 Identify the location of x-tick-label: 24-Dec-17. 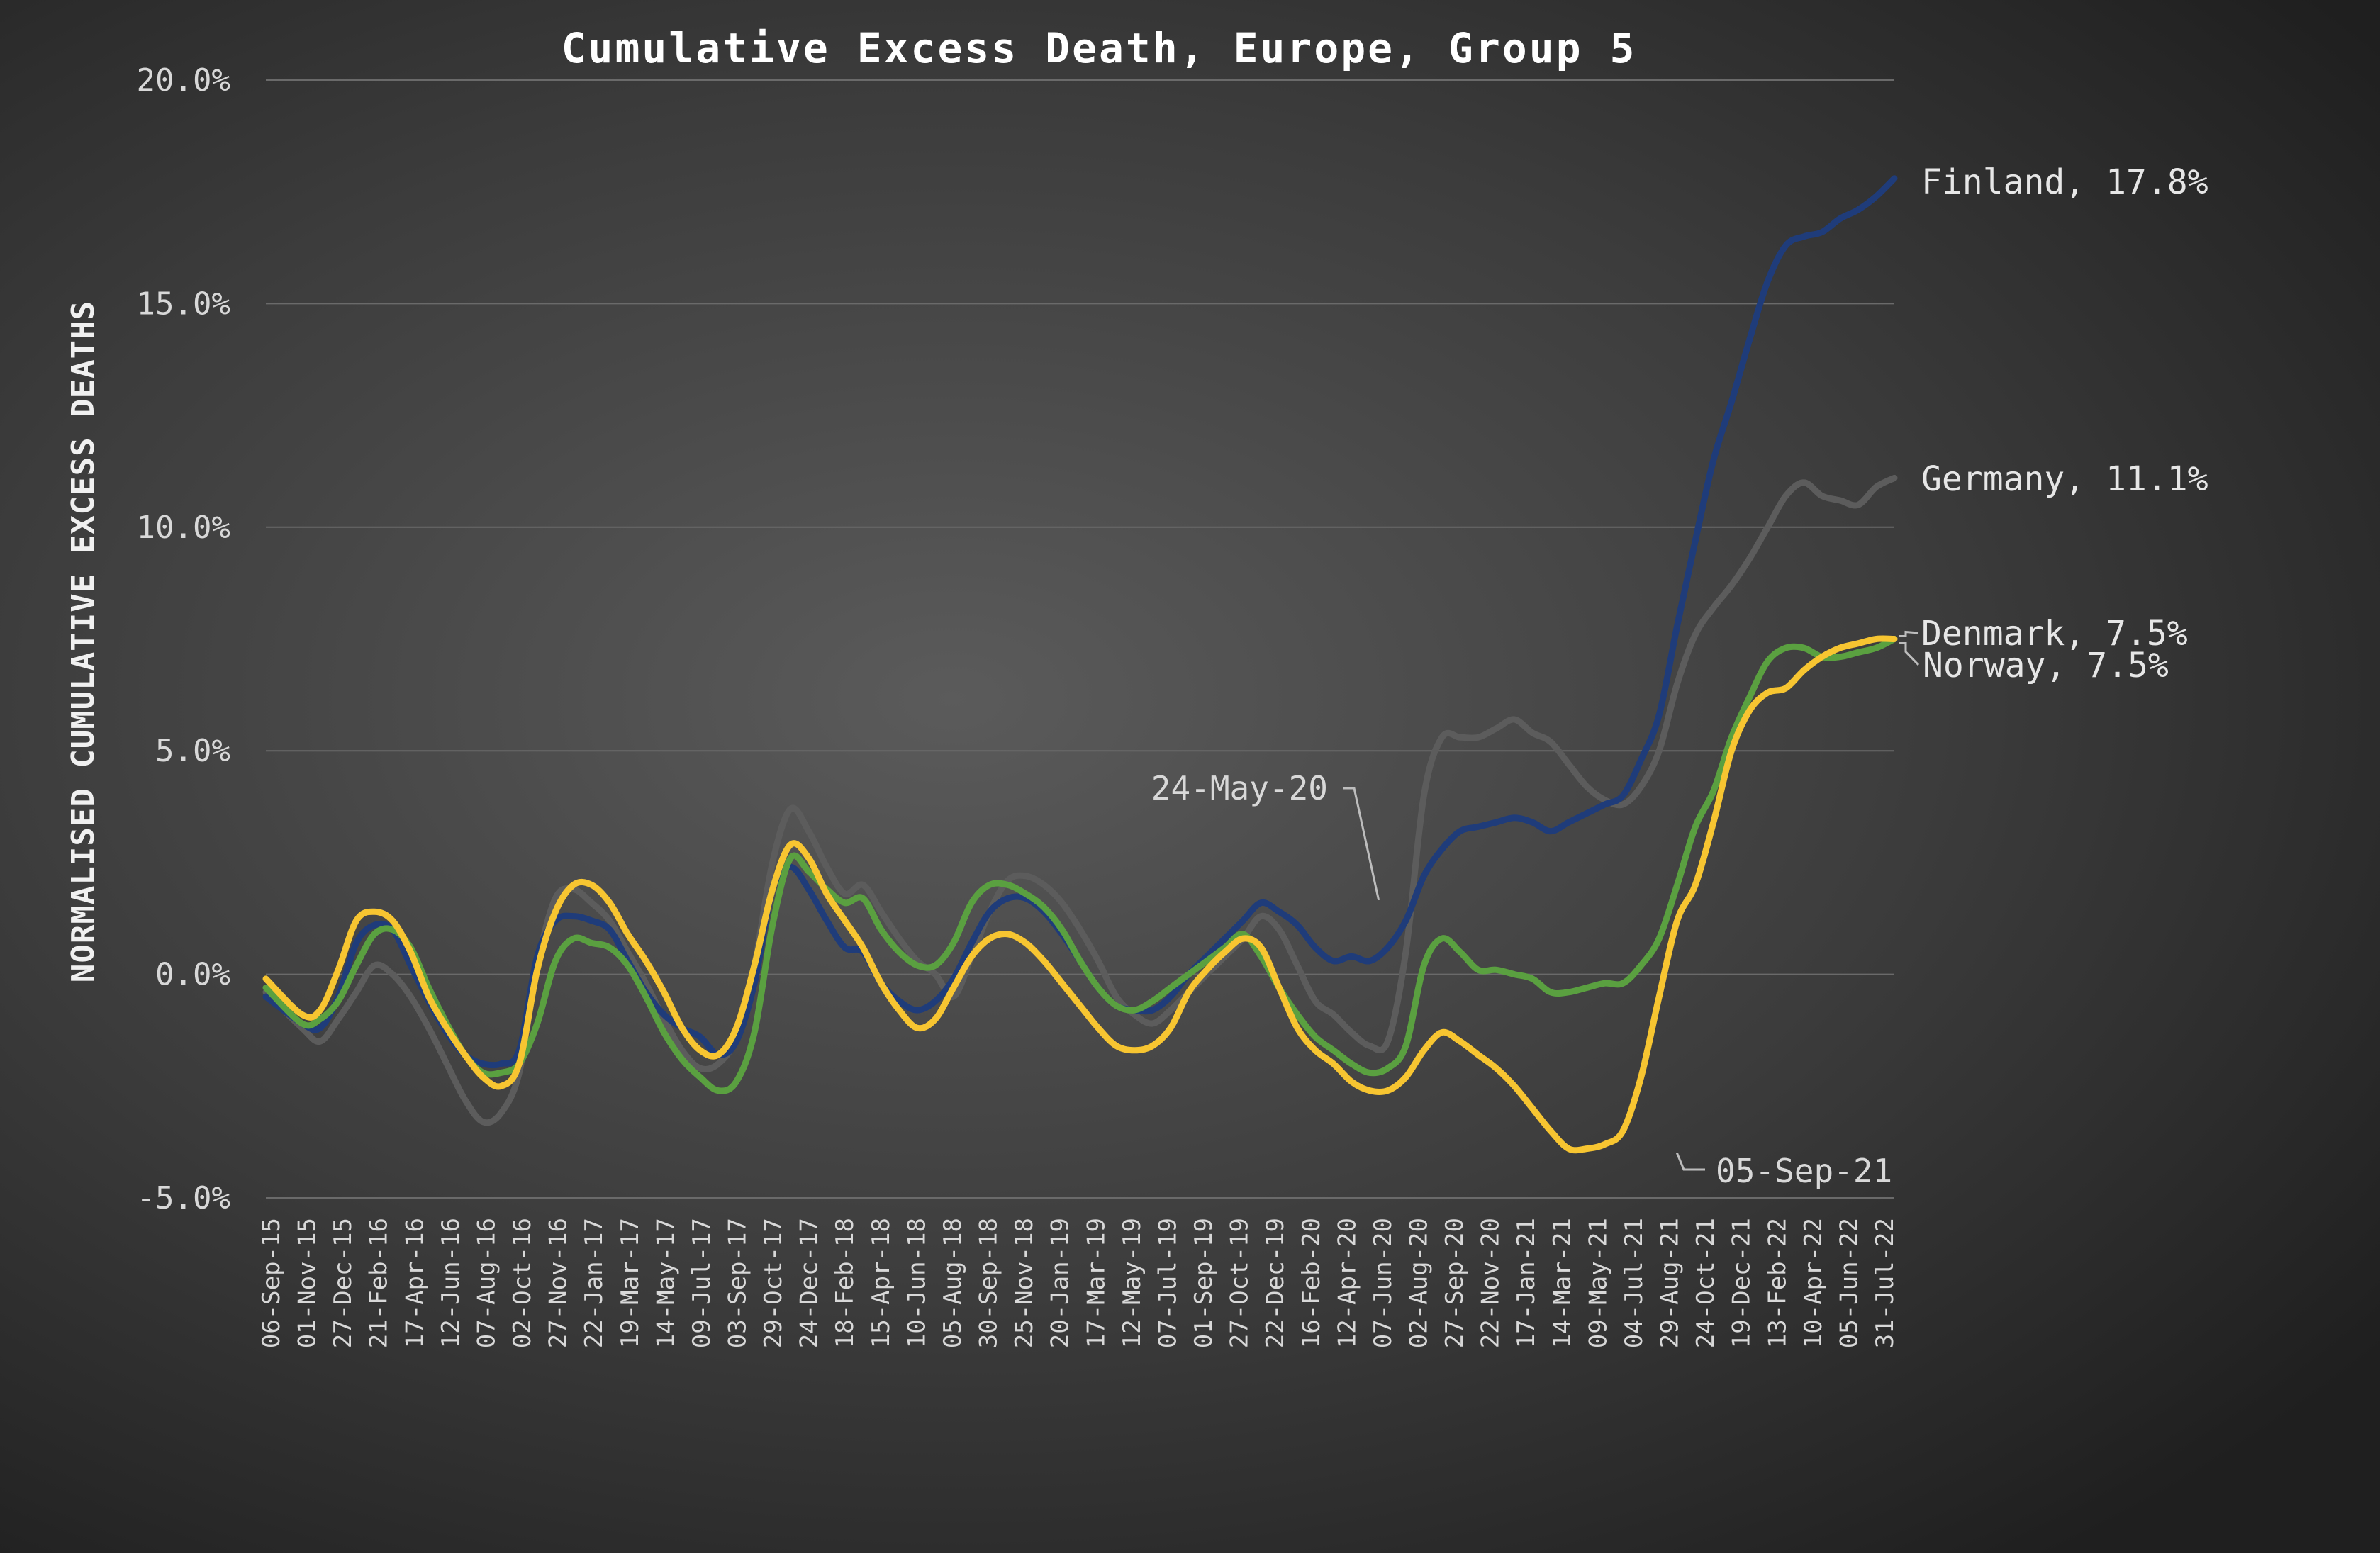
(810, 1283).